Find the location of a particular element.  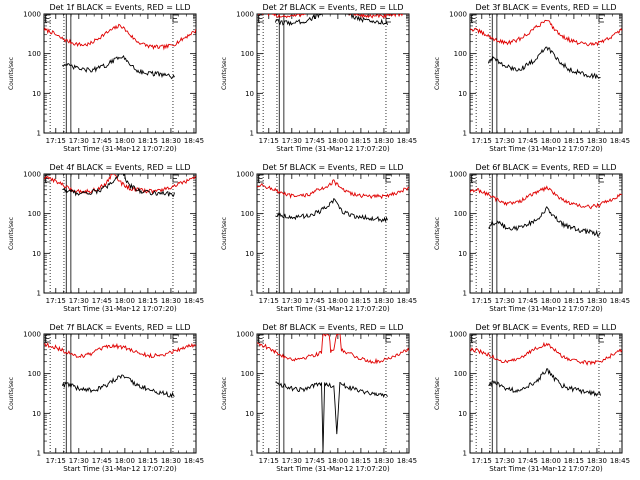

panel-title: Det 7f BLACK = Events, RED = LLD is located at coordinates (119, 327).